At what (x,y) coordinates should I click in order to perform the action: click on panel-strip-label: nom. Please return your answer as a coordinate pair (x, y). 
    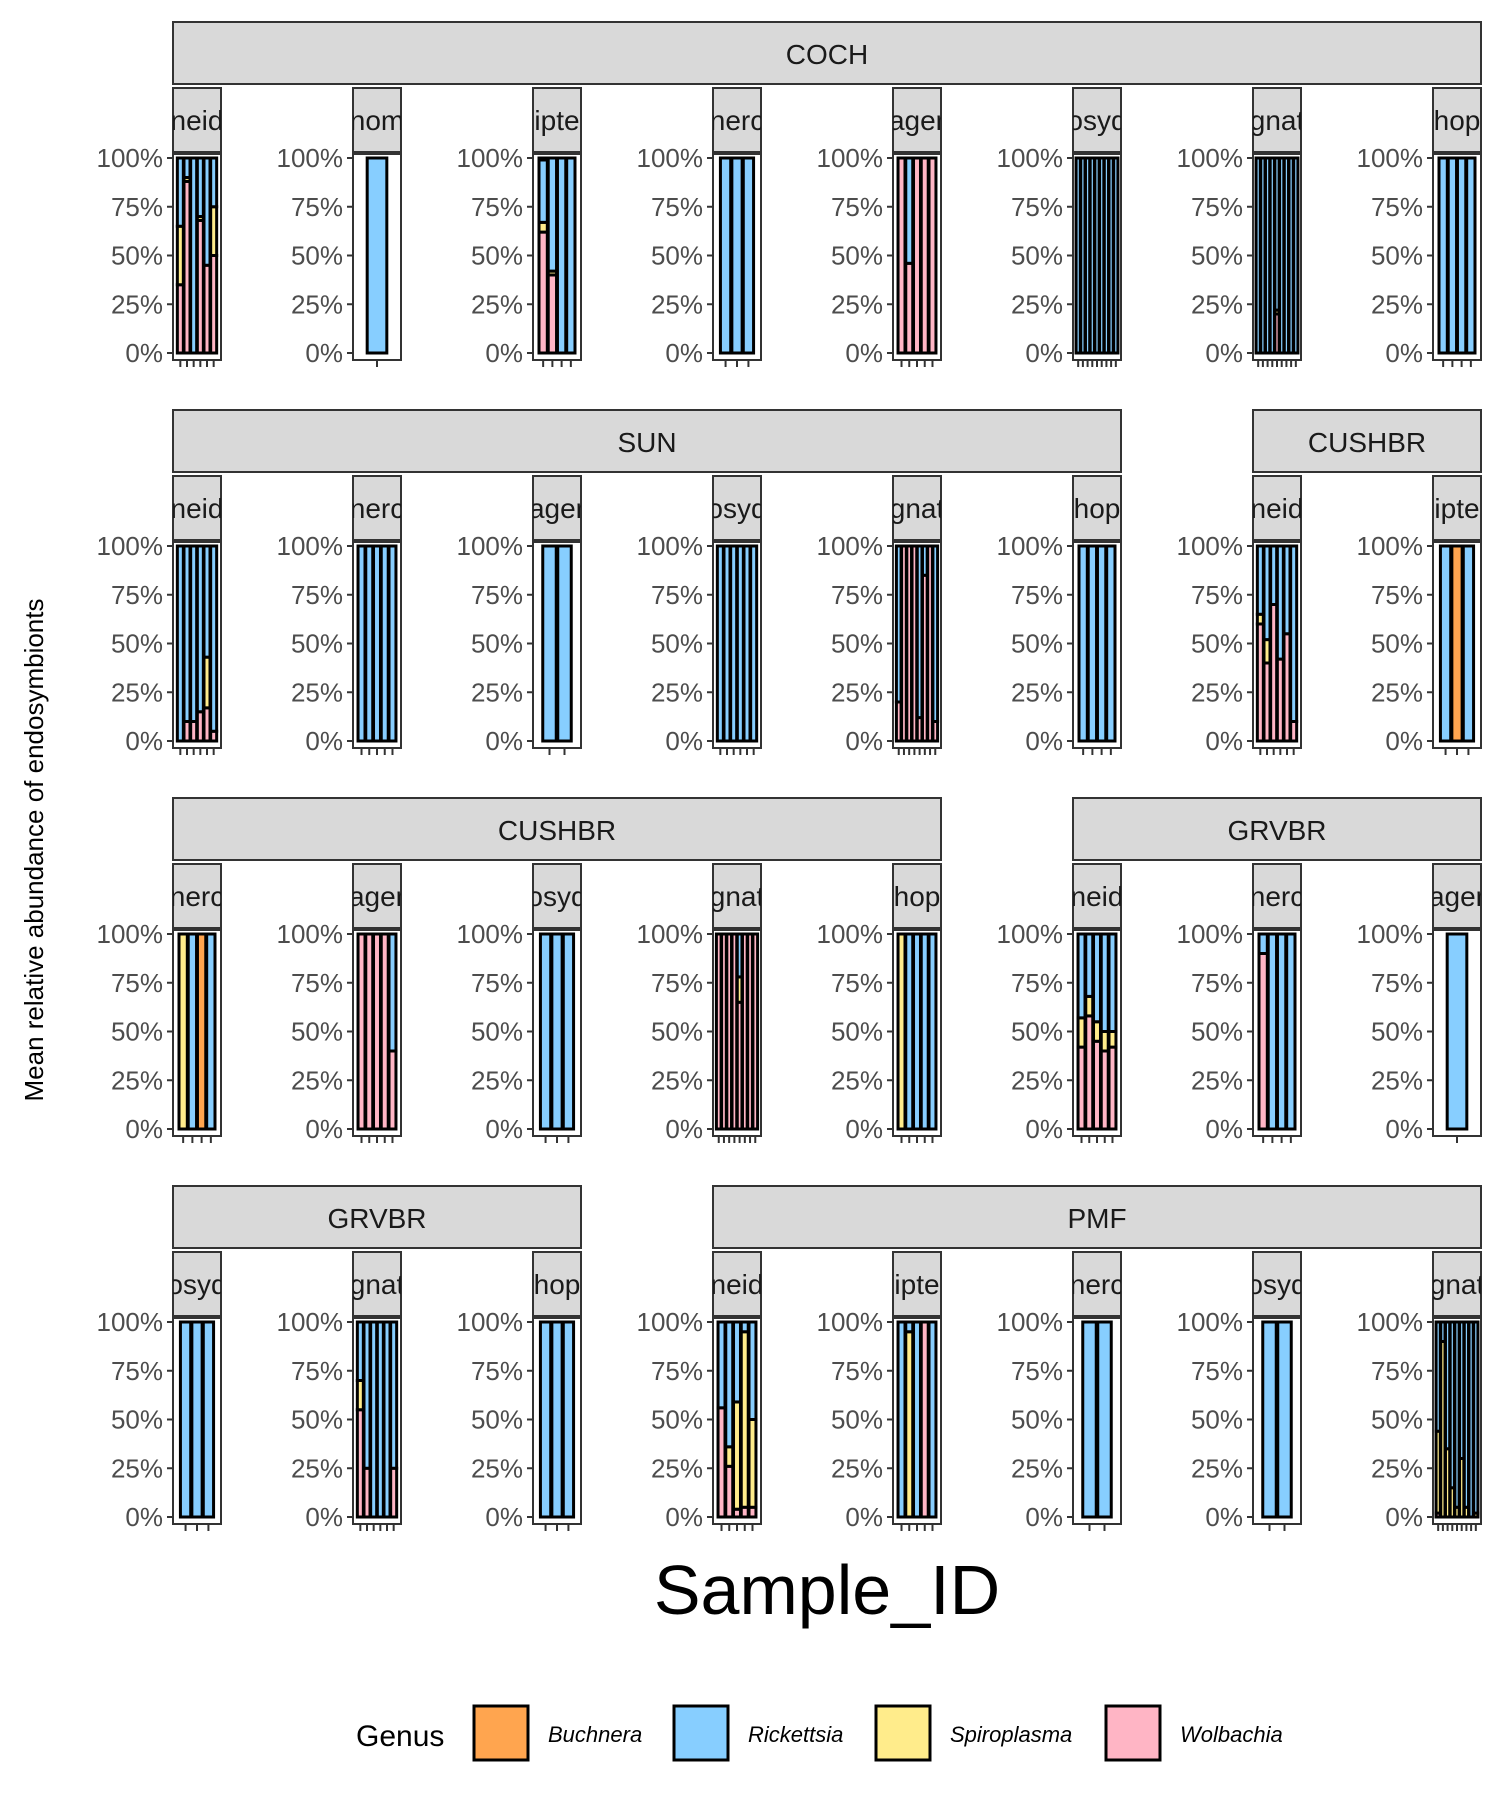
    Looking at the image, I should click on (377, 120).